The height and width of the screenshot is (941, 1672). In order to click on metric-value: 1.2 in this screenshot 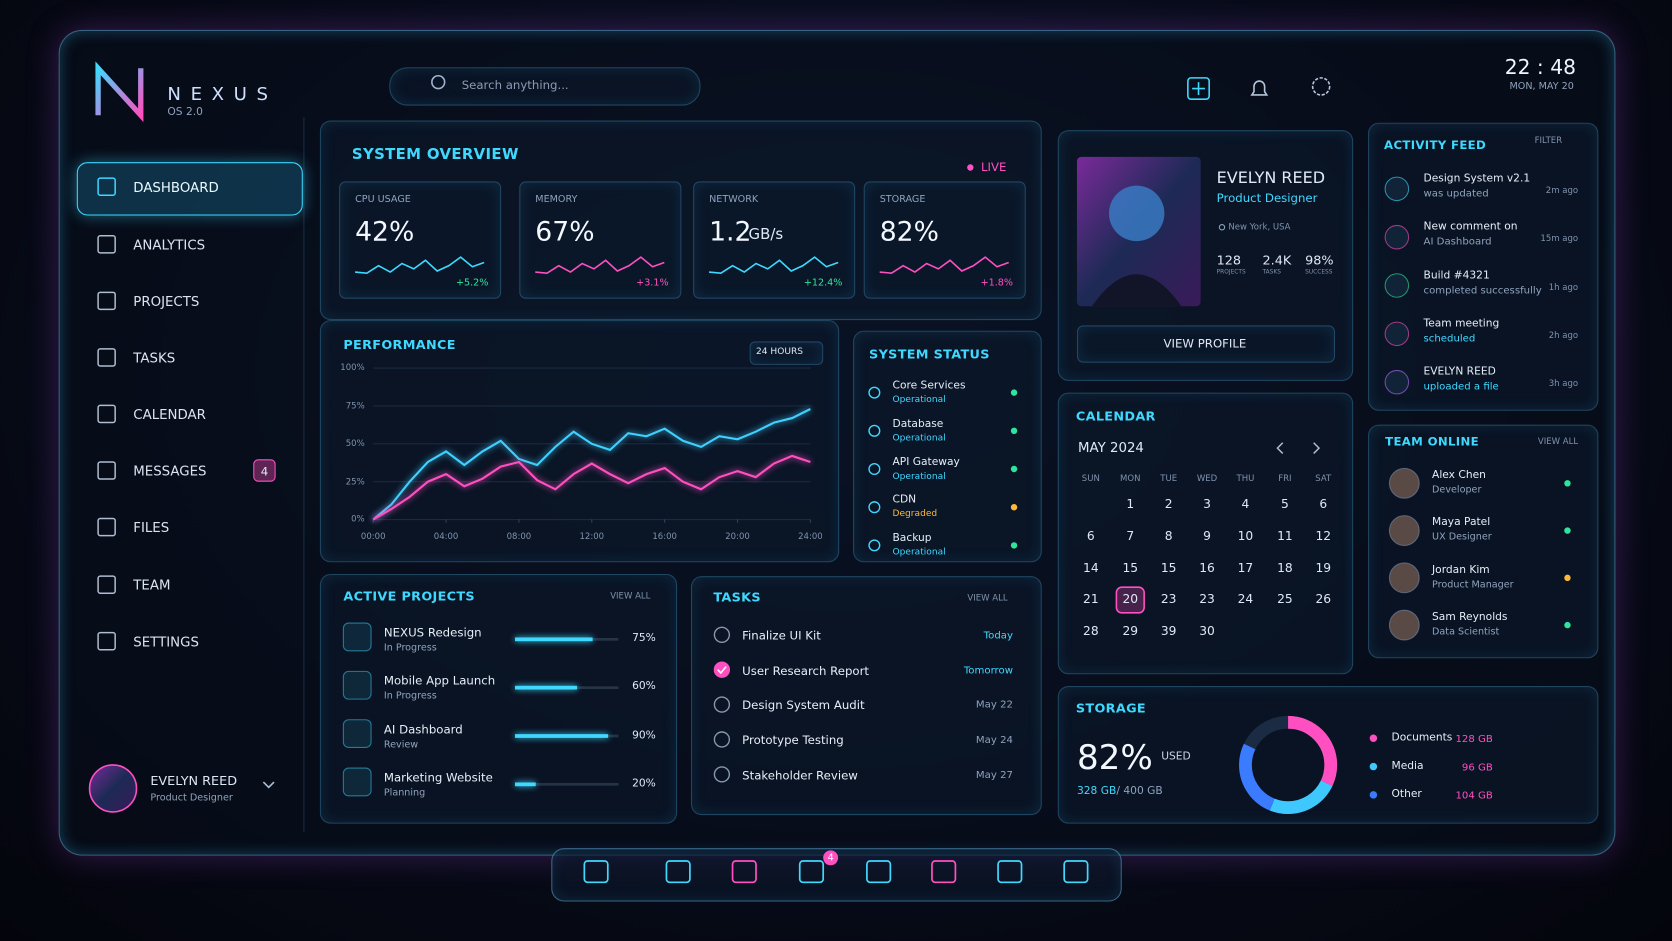, I will do `click(730, 231)`.